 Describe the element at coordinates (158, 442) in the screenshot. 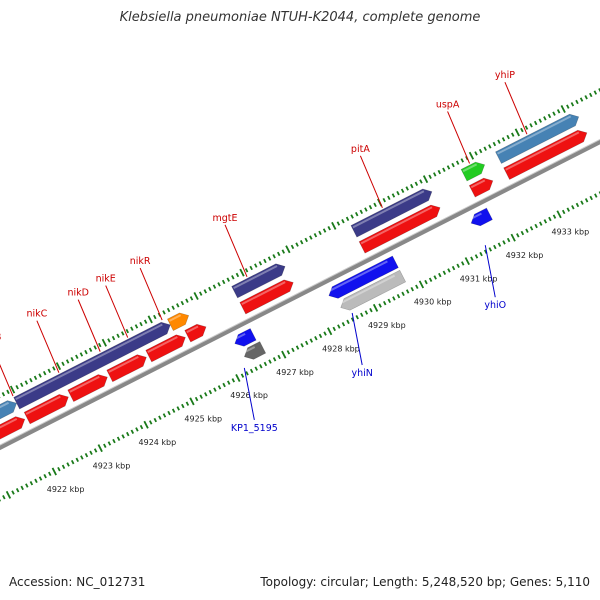

I see `scale-label: 4924 kbp` at that location.